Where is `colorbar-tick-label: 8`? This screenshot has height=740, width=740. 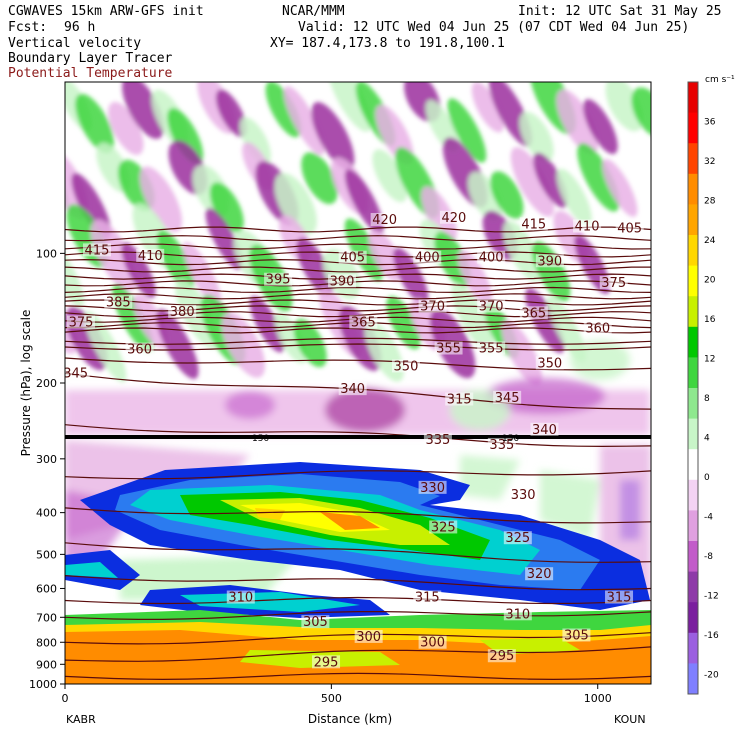 colorbar-tick-label: 8 is located at coordinates (707, 399).